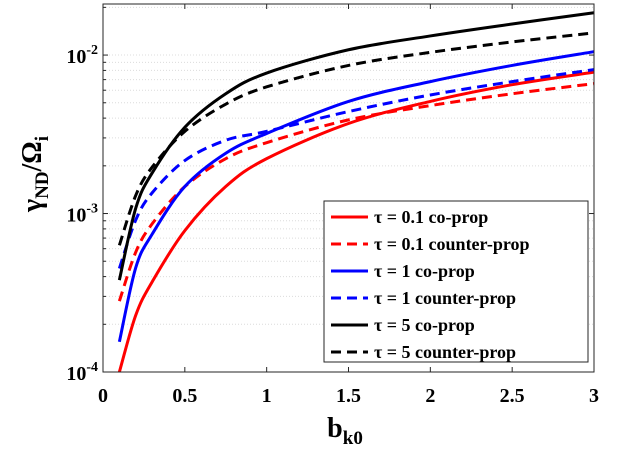 This screenshot has height=452, width=620. Describe the element at coordinates (103, 396) in the screenshot. I see `x-tick-label: 0` at that location.